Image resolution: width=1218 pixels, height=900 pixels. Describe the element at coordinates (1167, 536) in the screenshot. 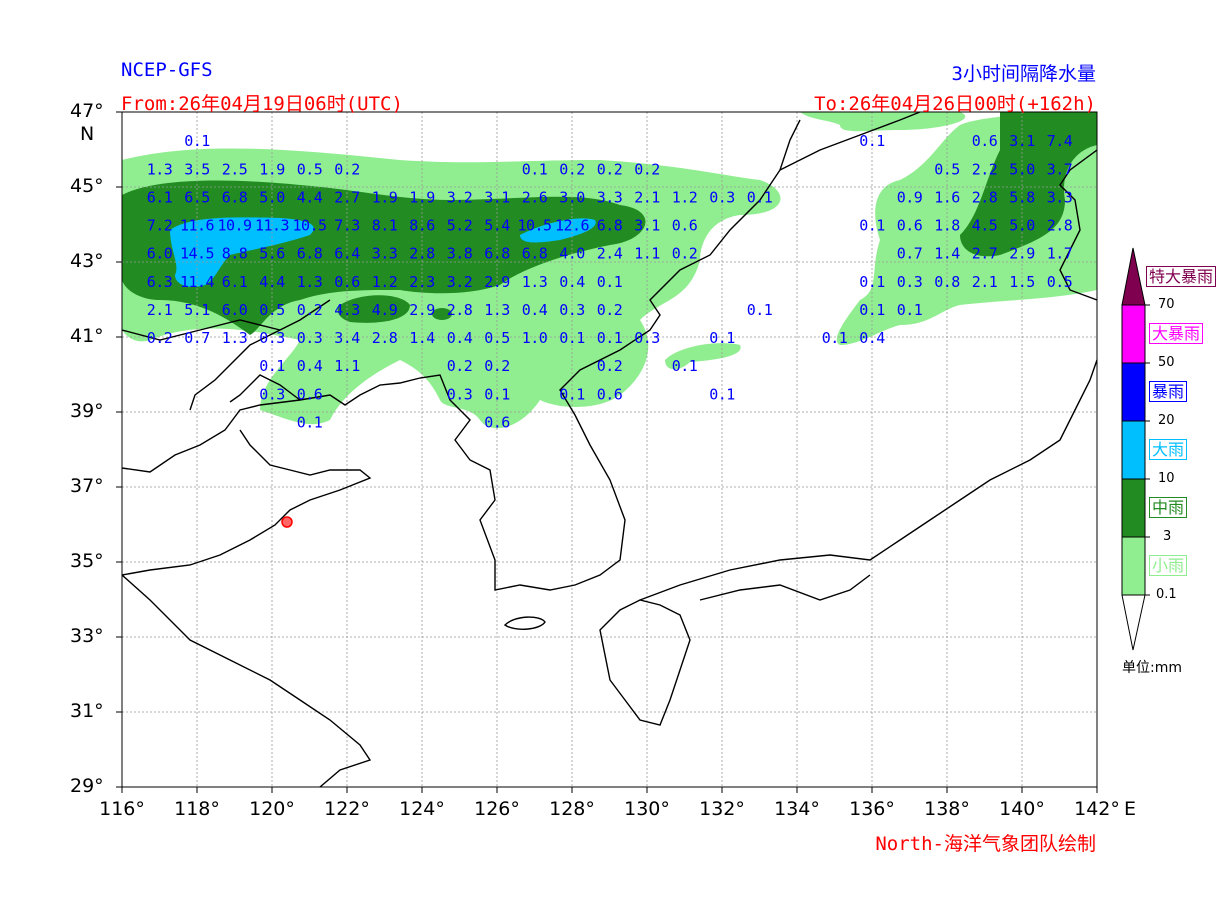

I see `colorbar-level: 3` at that location.